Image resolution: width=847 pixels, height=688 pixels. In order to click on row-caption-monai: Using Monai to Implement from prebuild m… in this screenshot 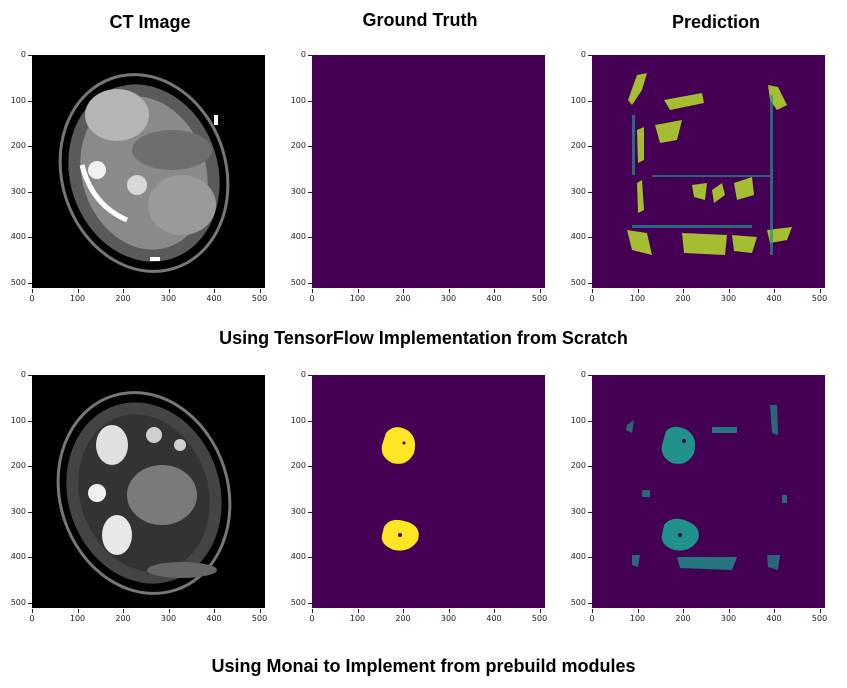, I will do `click(423, 666)`.